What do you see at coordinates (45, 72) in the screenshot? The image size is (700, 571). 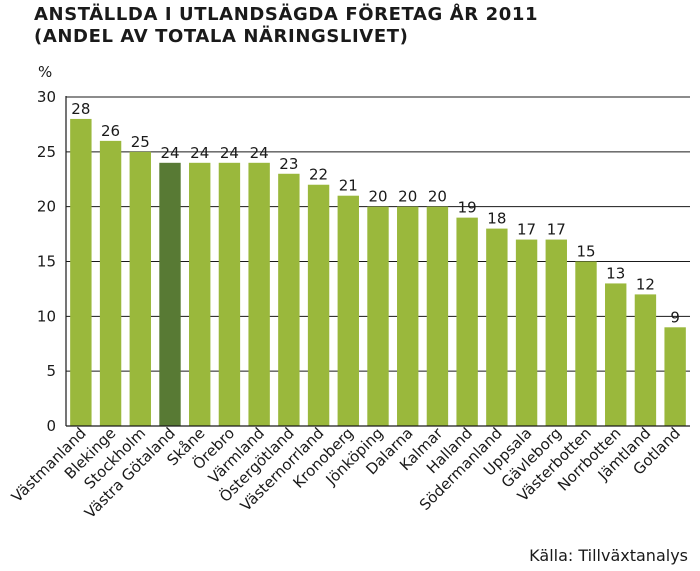 I see `y-axis-unit-label: %` at bounding box center [45, 72].